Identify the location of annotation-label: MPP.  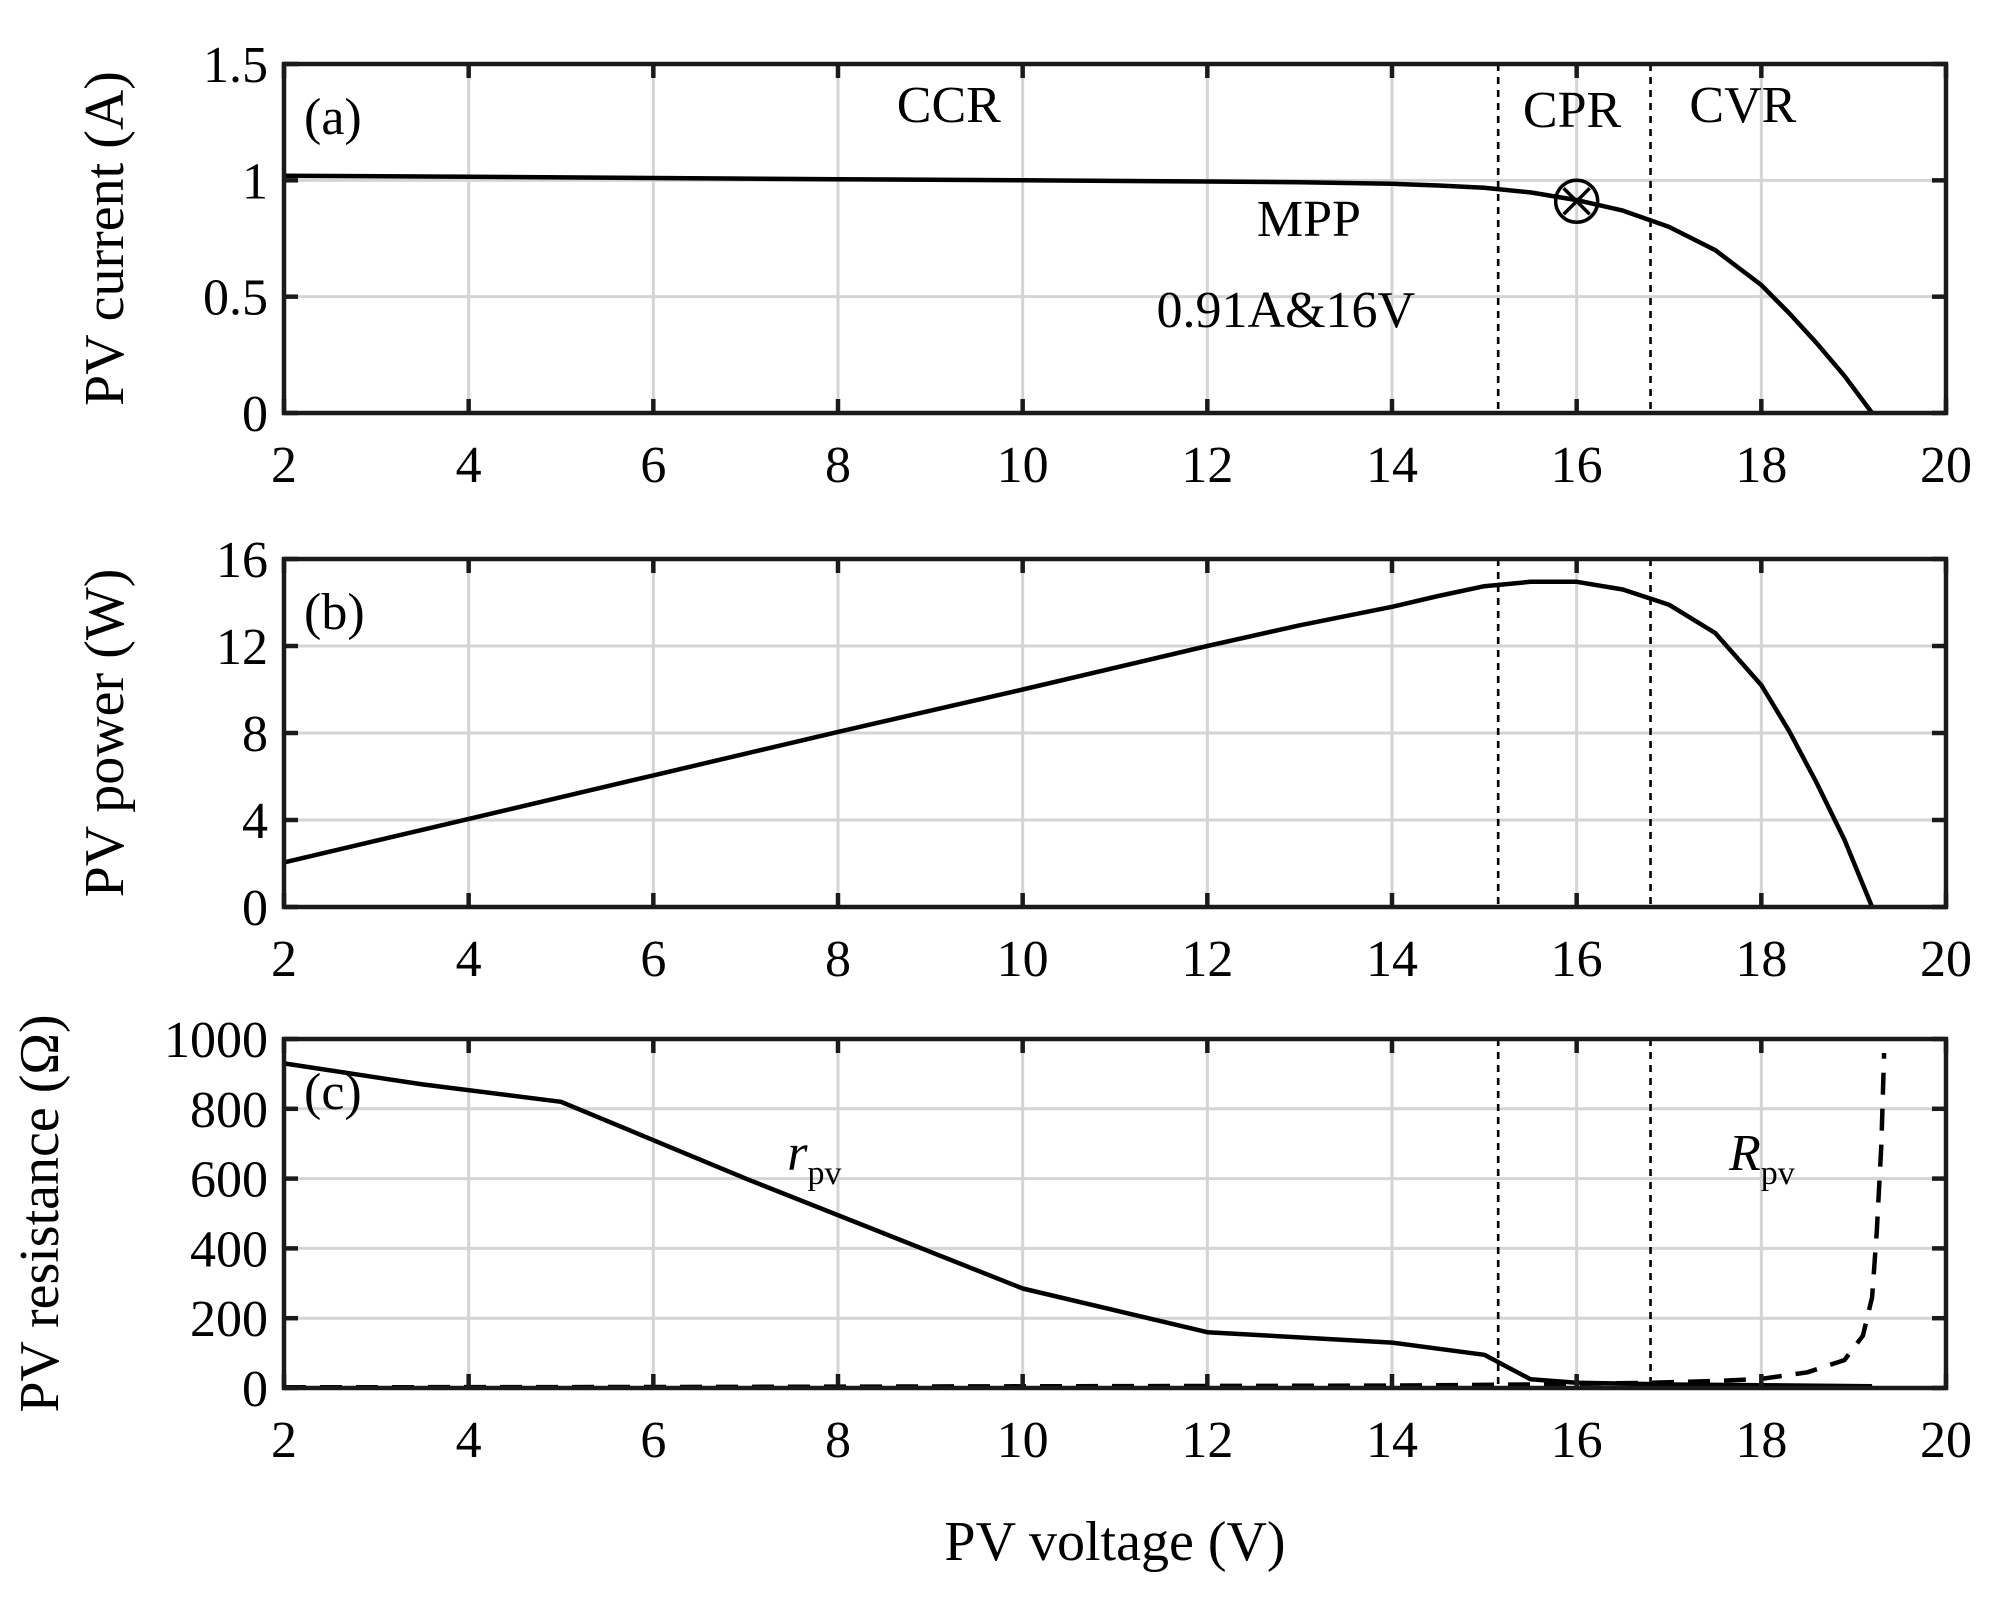
(1309, 219).